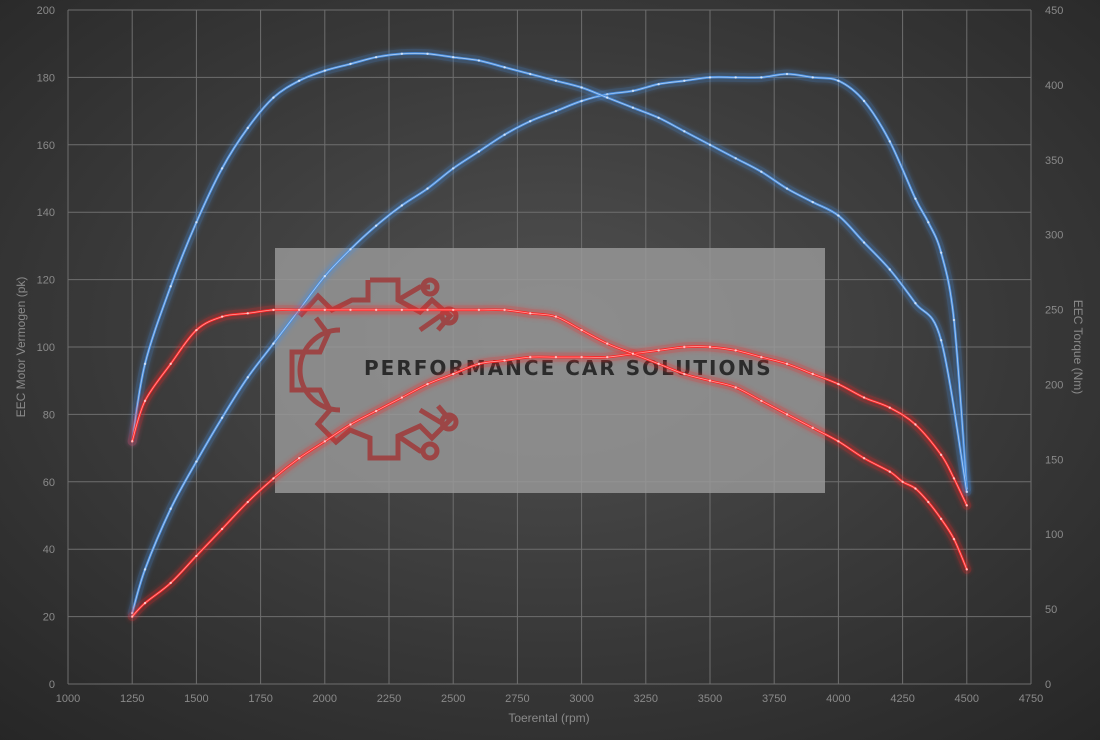 The width and height of the screenshot is (1100, 740). Describe the element at coordinates (49, 618) in the screenshot. I see `left-tick-label: 20` at that location.